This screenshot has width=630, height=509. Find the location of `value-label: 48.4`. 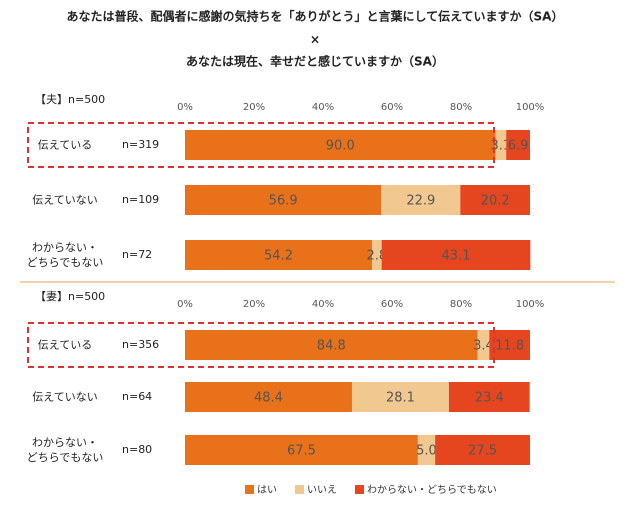

value-label: 48.4 is located at coordinates (268, 398).